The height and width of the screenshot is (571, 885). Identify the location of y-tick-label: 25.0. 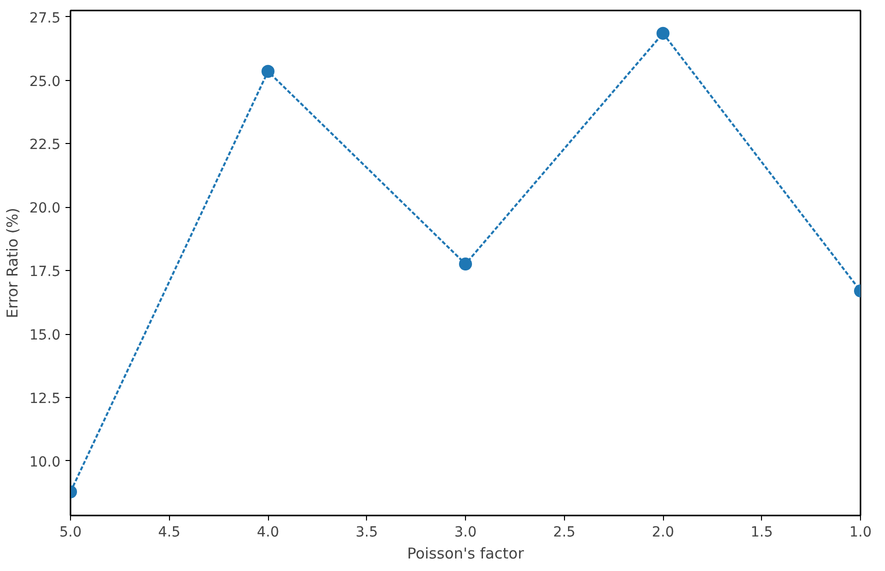
(44, 82).